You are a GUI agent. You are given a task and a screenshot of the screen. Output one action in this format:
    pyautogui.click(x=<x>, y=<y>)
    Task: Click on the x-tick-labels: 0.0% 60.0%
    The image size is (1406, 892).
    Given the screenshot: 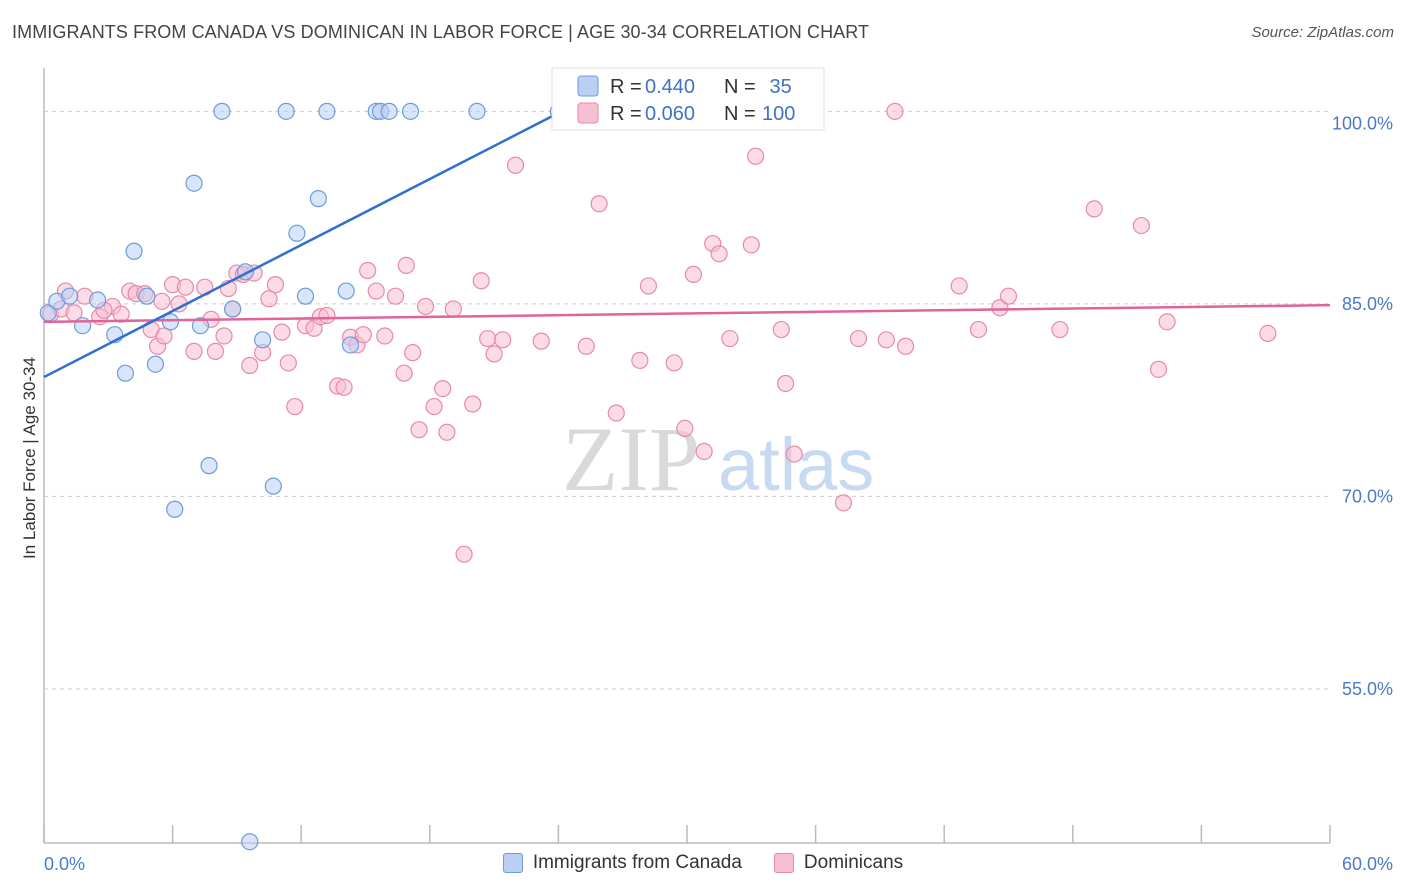 What is the action you would take?
    pyautogui.click(x=718, y=864)
    